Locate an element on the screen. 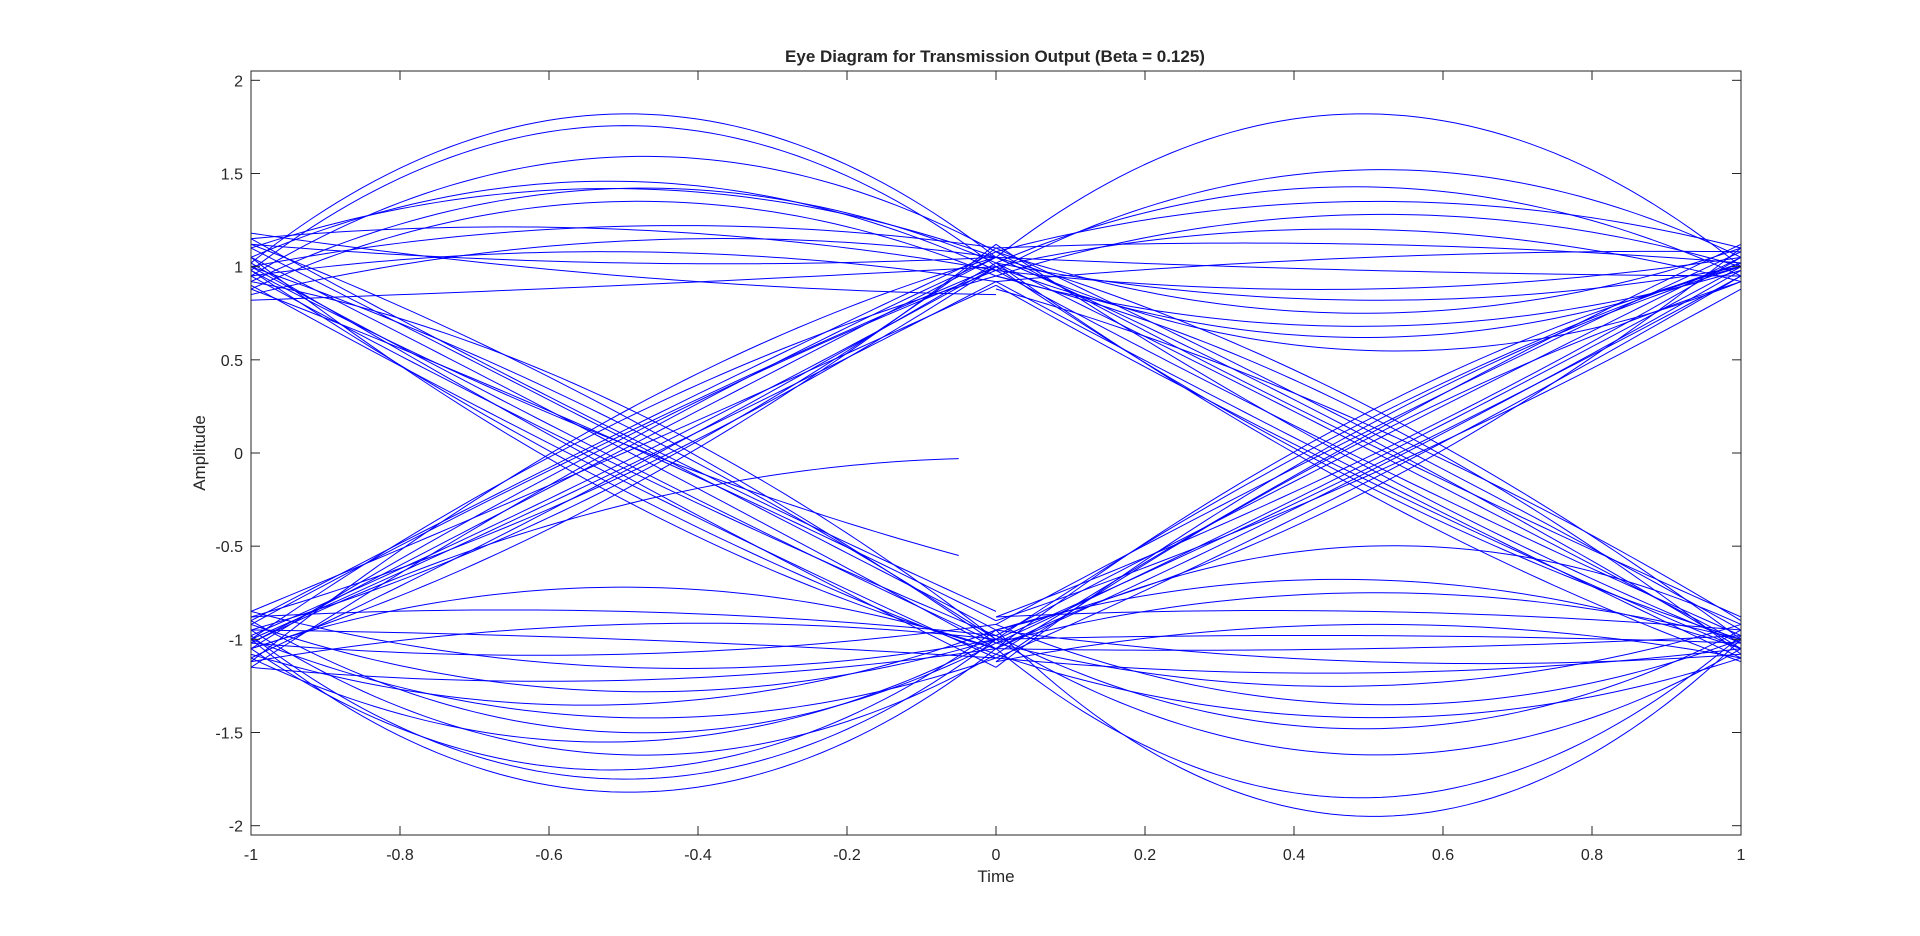 The image size is (1920, 936). x-tick-label: 0.2 is located at coordinates (1145, 855).